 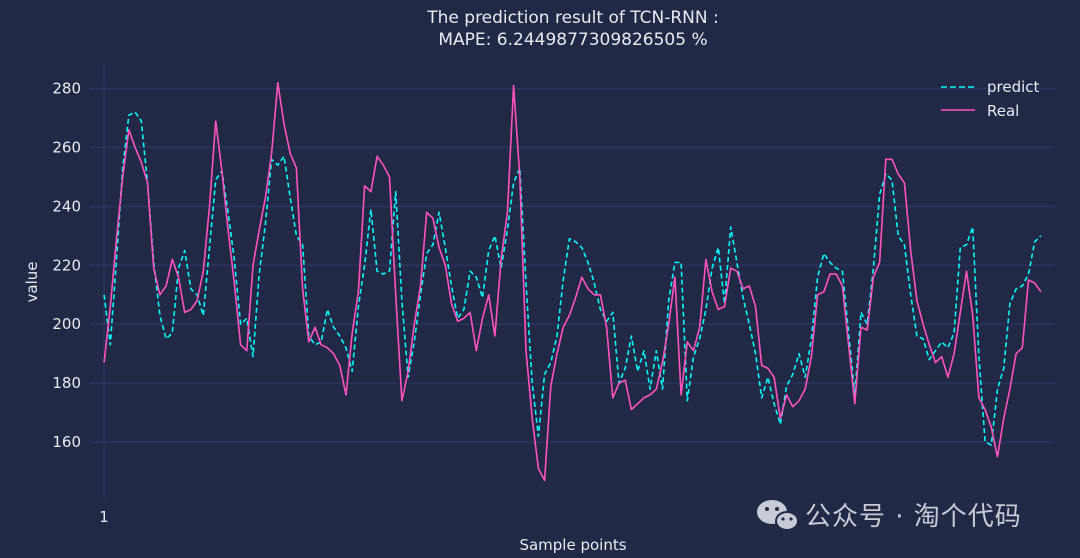 What do you see at coordinates (1003, 111) in the screenshot?
I see `legend-real-label: Real` at bounding box center [1003, 111].